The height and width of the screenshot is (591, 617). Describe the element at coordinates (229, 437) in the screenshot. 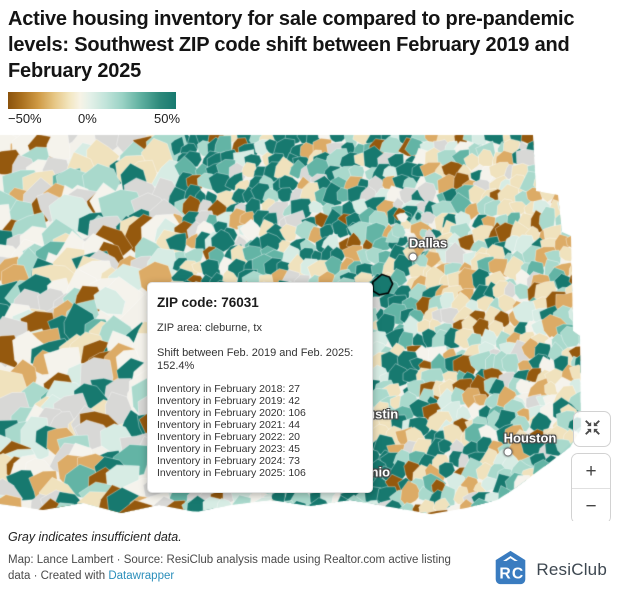

I see `tooltip-inventory-2022: Inventory in February 2022: 20` at that location.